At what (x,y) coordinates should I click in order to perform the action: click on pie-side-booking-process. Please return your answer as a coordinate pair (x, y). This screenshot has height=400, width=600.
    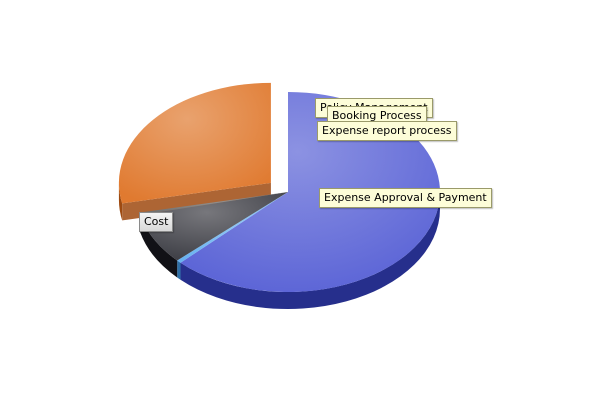
    Looking at the image, I should click on (159, 246).